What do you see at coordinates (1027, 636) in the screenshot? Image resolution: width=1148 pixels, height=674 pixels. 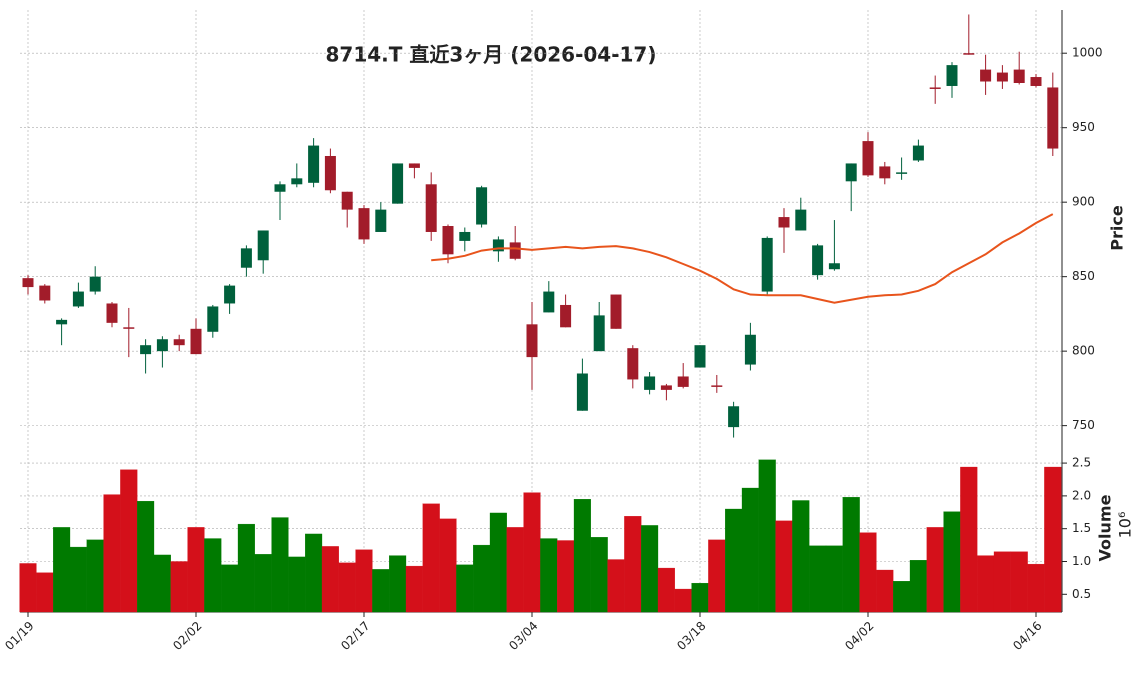 I see `x-tick-label: 04/16` at bounding box center [1027, 636].